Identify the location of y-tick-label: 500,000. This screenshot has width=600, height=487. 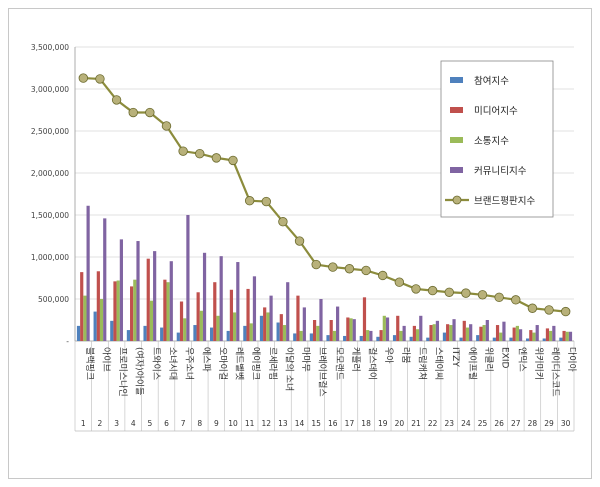
(53, 299).